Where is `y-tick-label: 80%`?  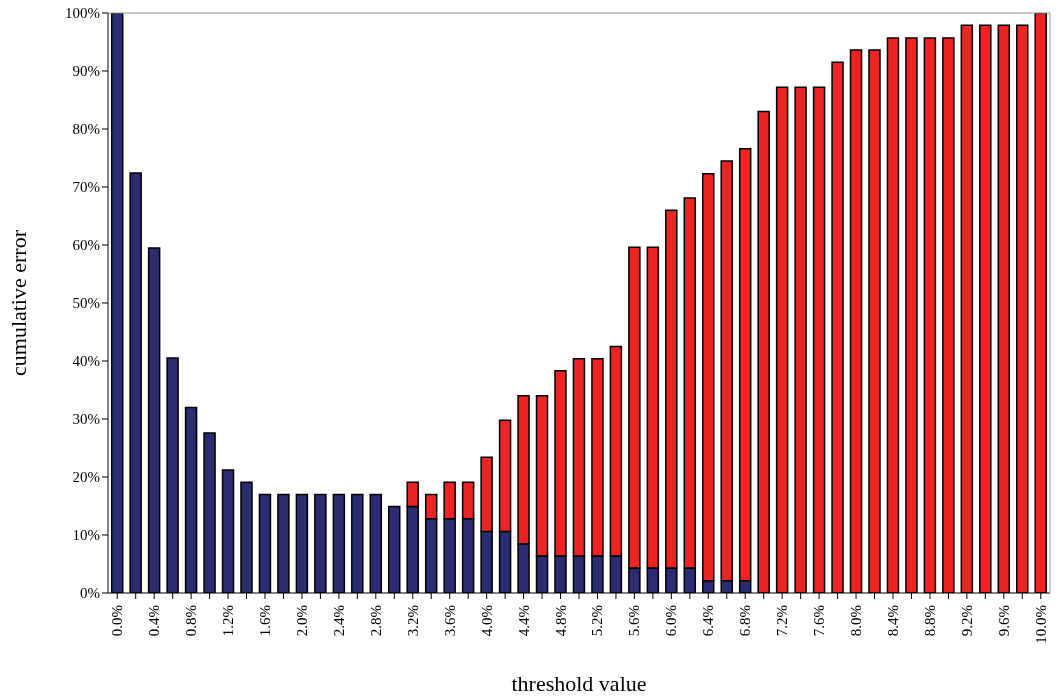
y-tick-label: 80% is located at coordinates (86, 129).